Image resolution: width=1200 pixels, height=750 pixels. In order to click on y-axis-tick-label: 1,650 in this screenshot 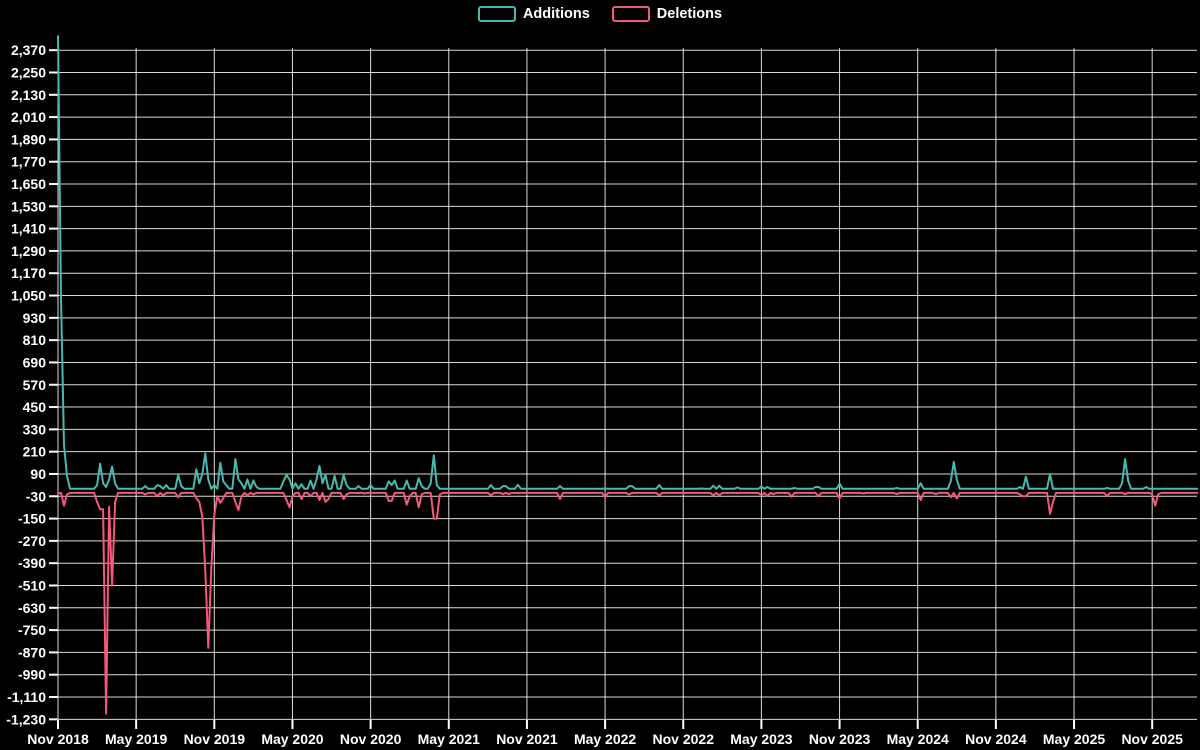, I will do `click(28, 184)`.